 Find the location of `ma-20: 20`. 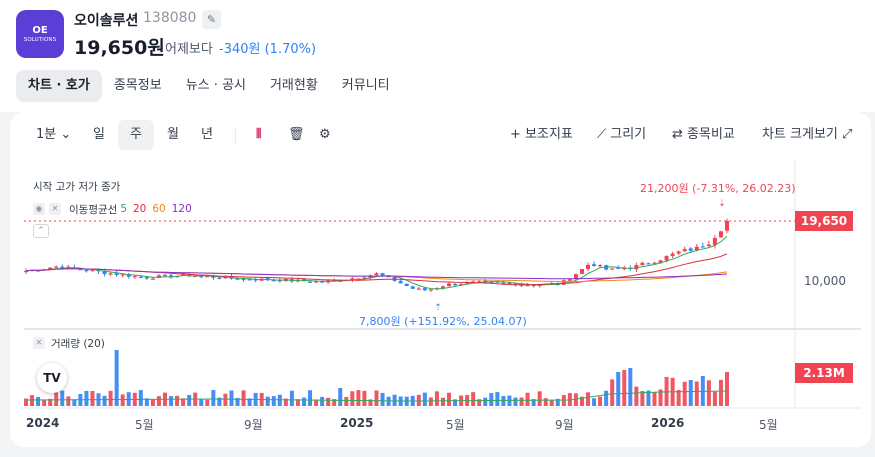

ma-20: 20 is located at coordinates (140, 209).